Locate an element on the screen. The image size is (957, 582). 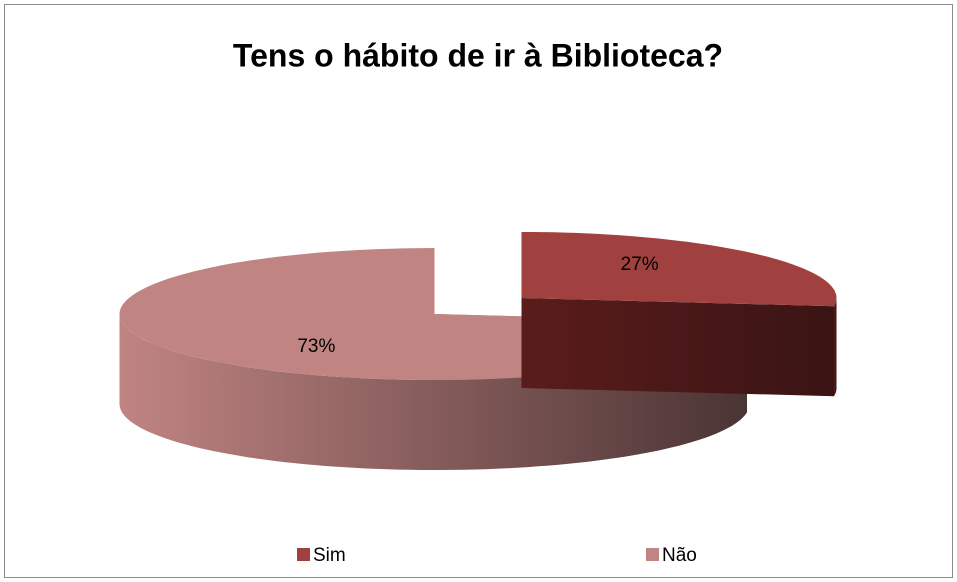
data-label: 27% is located at coordinates (640, 264).